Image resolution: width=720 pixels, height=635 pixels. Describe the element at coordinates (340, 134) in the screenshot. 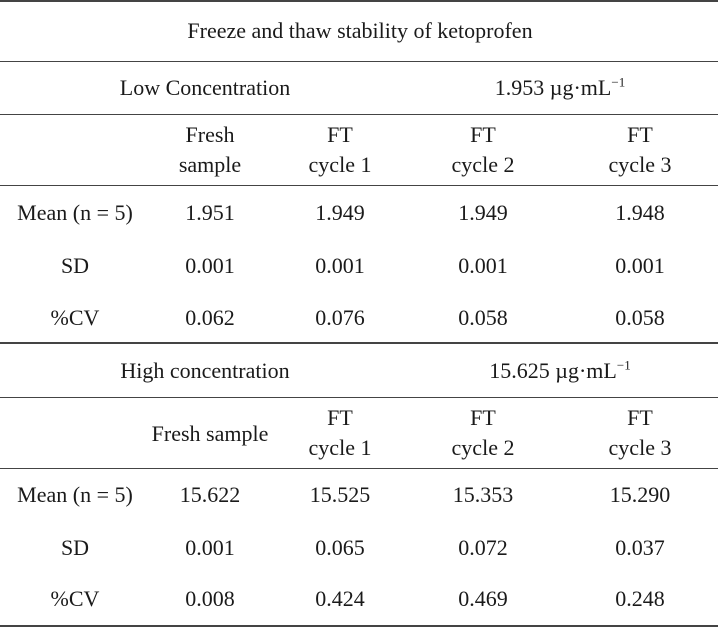

I see `low-col-ft1-line1: FT` at that location.